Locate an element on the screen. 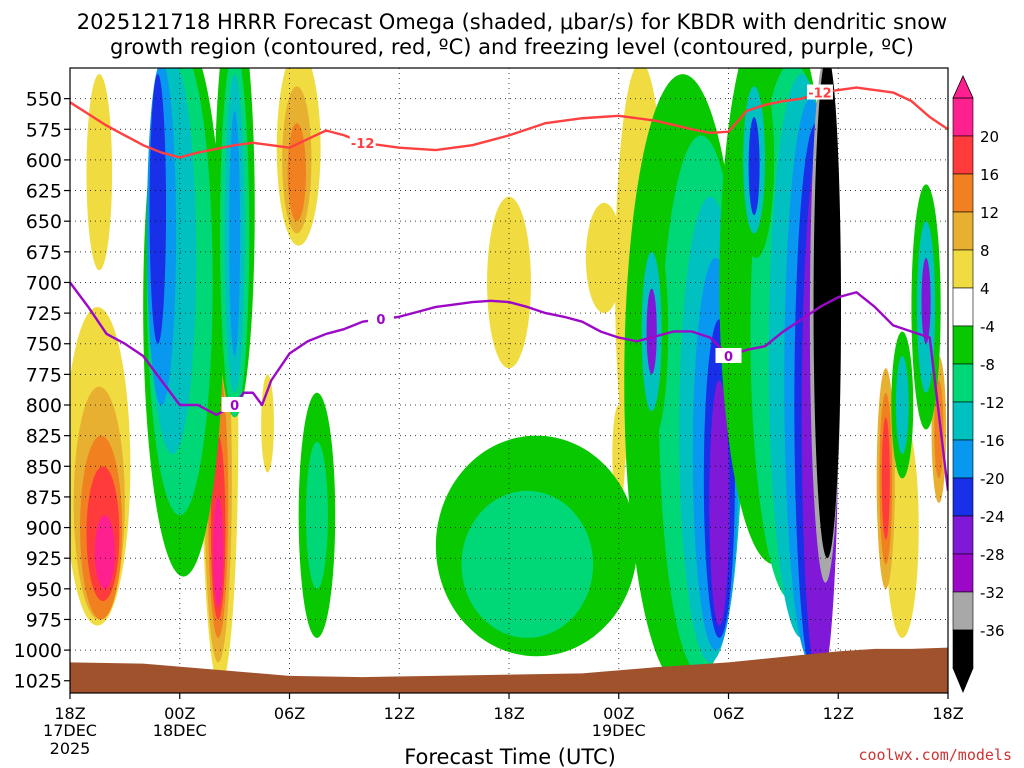 The image size is (1024, 768). y-tick-label-700: 700 is located at coordinates (44, 283).